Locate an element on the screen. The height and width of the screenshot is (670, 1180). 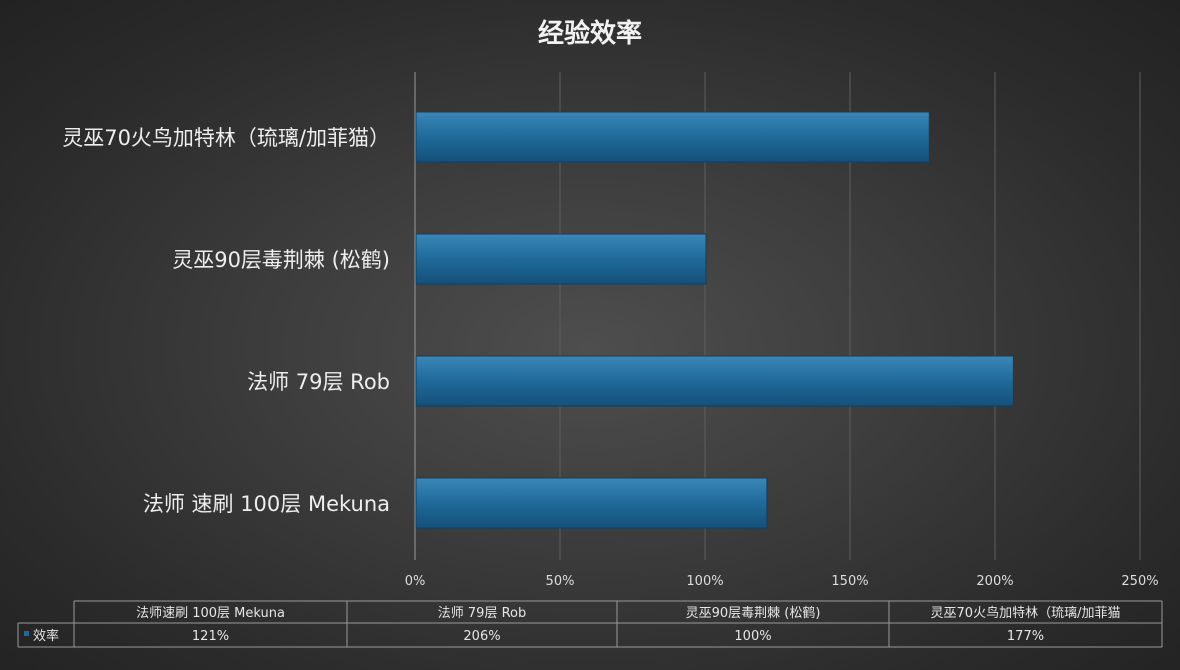
table-value-cell: 121% is located at coordinates (210, 636).